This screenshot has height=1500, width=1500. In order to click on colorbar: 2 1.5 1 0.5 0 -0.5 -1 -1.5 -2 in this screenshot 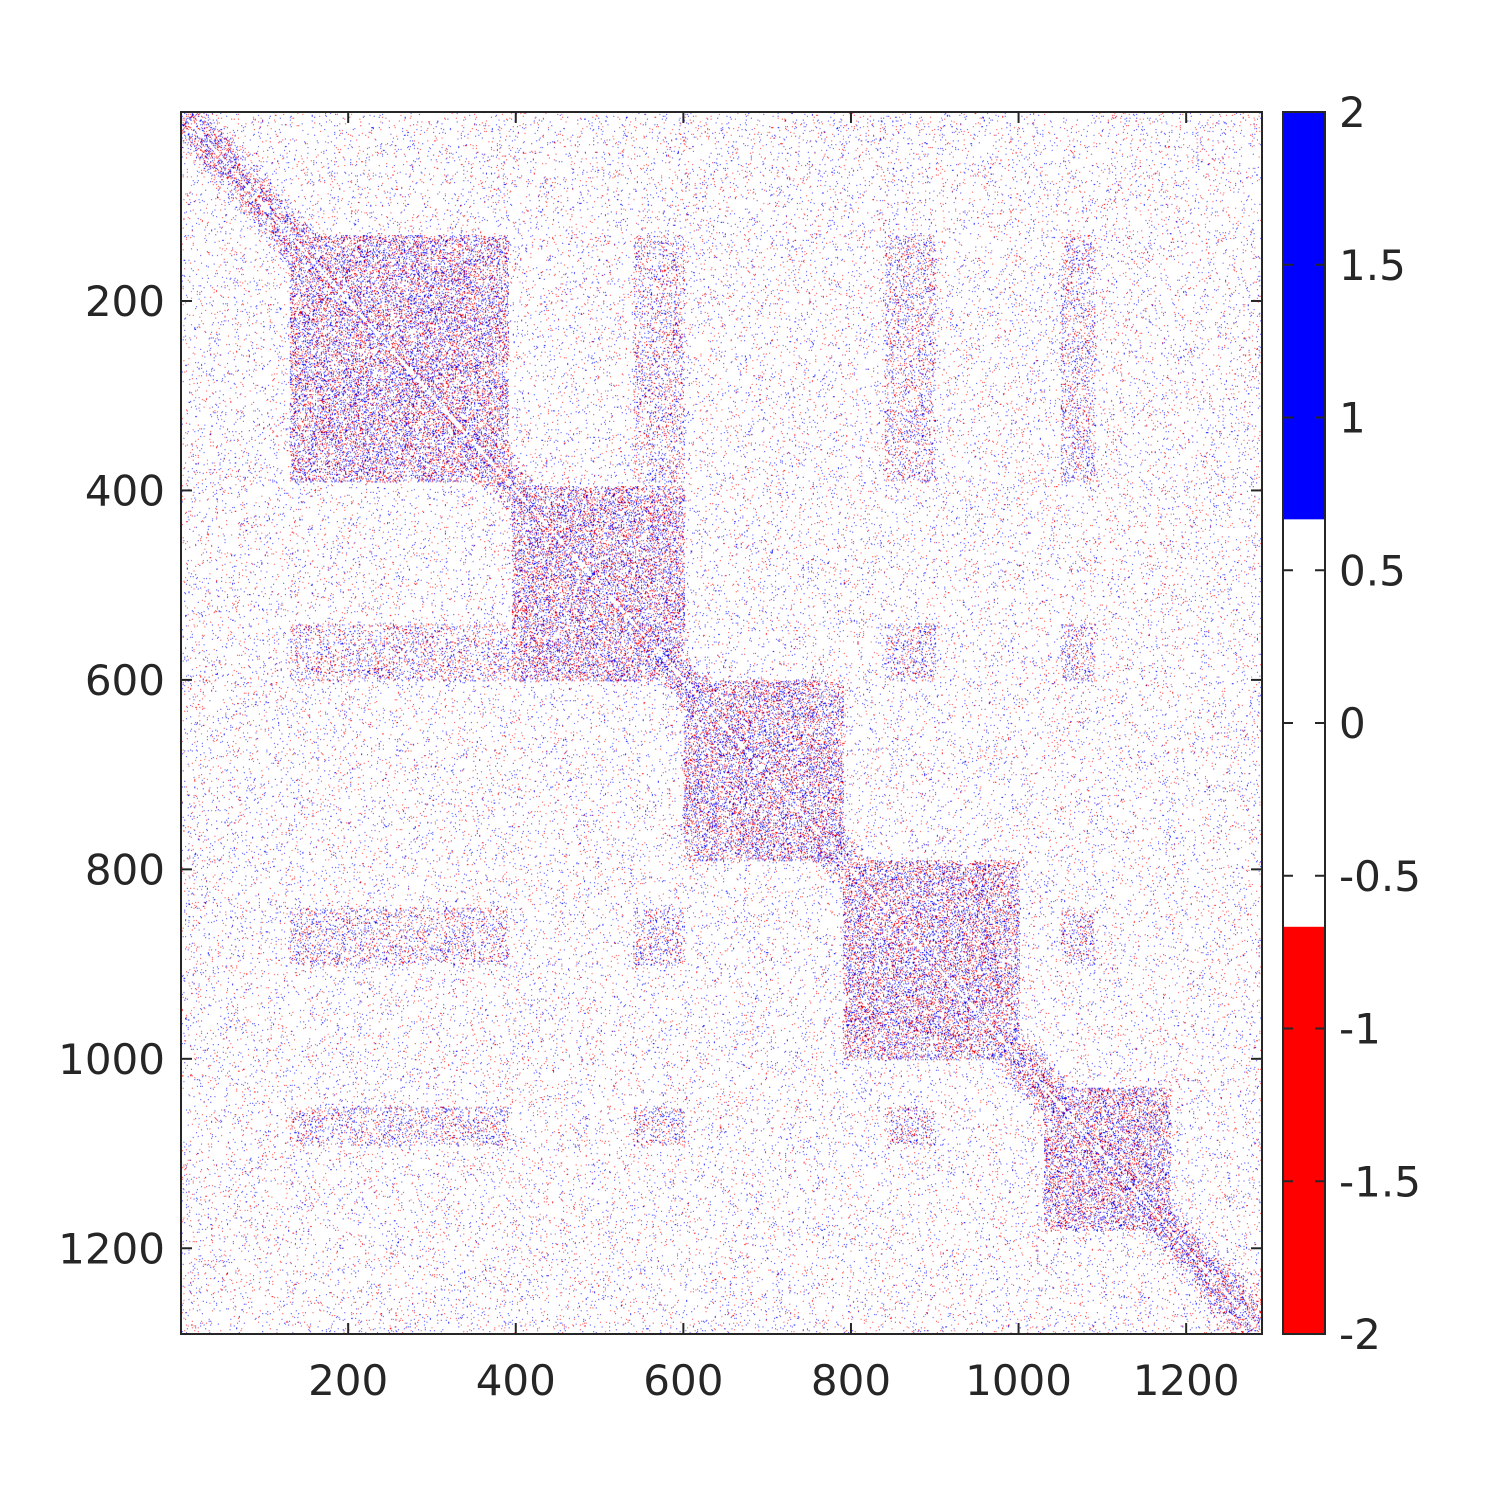, I will do `click(1351, 723)`.